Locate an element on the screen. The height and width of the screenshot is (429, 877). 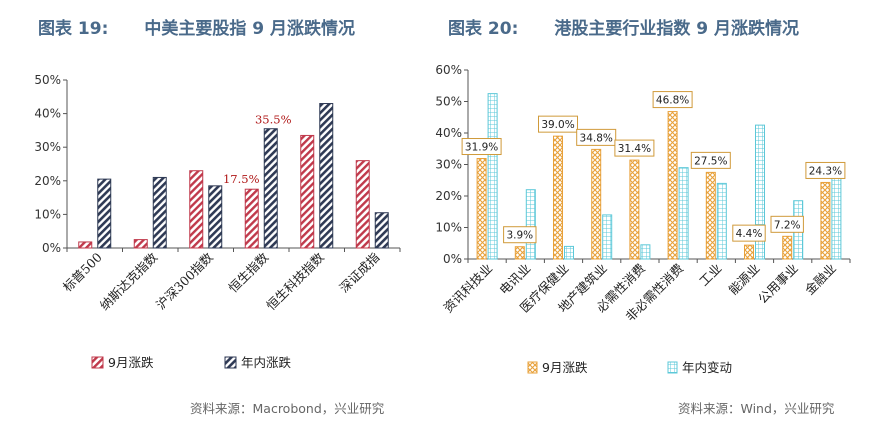
x-category-label: 能源业 is located at coordinates (743, 279).